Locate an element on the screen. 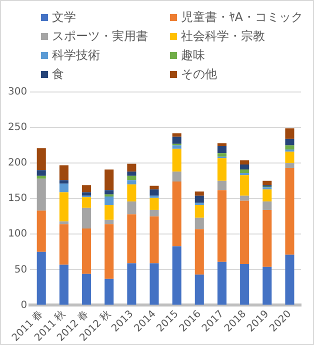  legend-label: 児童書・ﾔA・コミック is located at coordinates (241, 17).